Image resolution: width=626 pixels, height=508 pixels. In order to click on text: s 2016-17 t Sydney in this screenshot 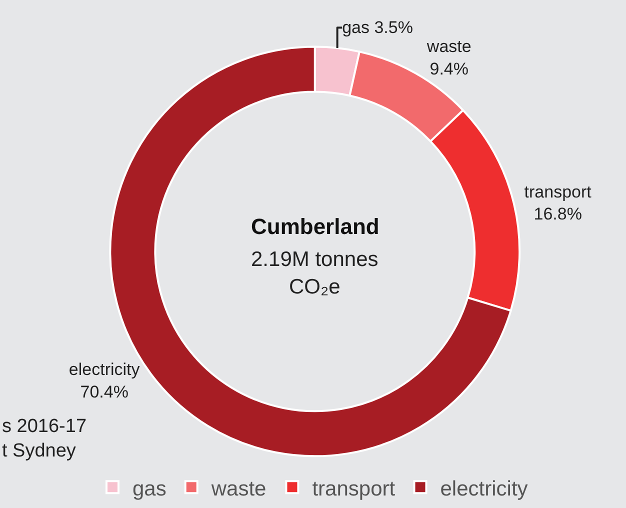, I will do `click(44, 439)`.